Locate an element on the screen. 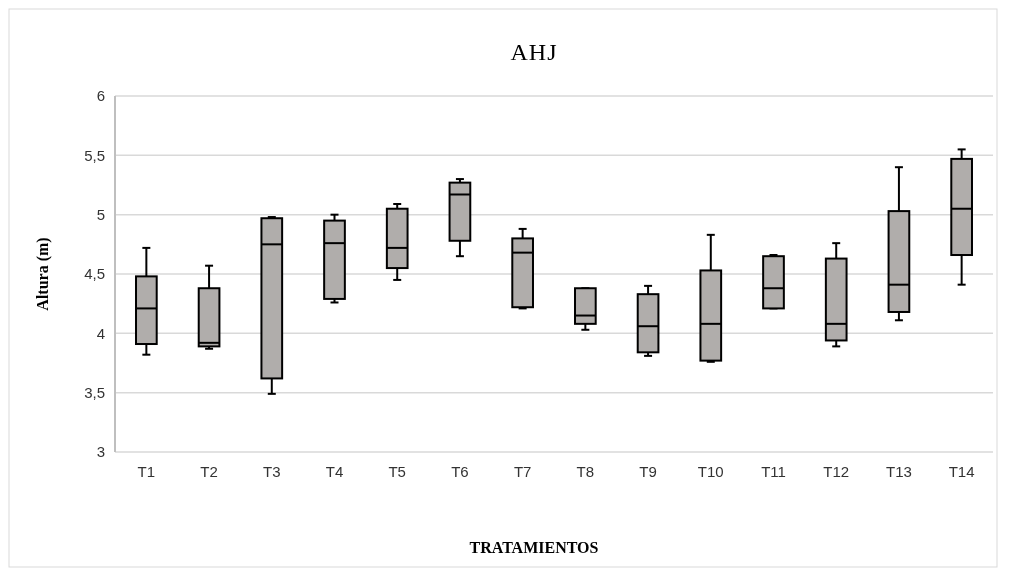 Image resolution: width=1009 pixels, height=580 pixels. y-tick-label: 3 is located at coordinates (100, 452).